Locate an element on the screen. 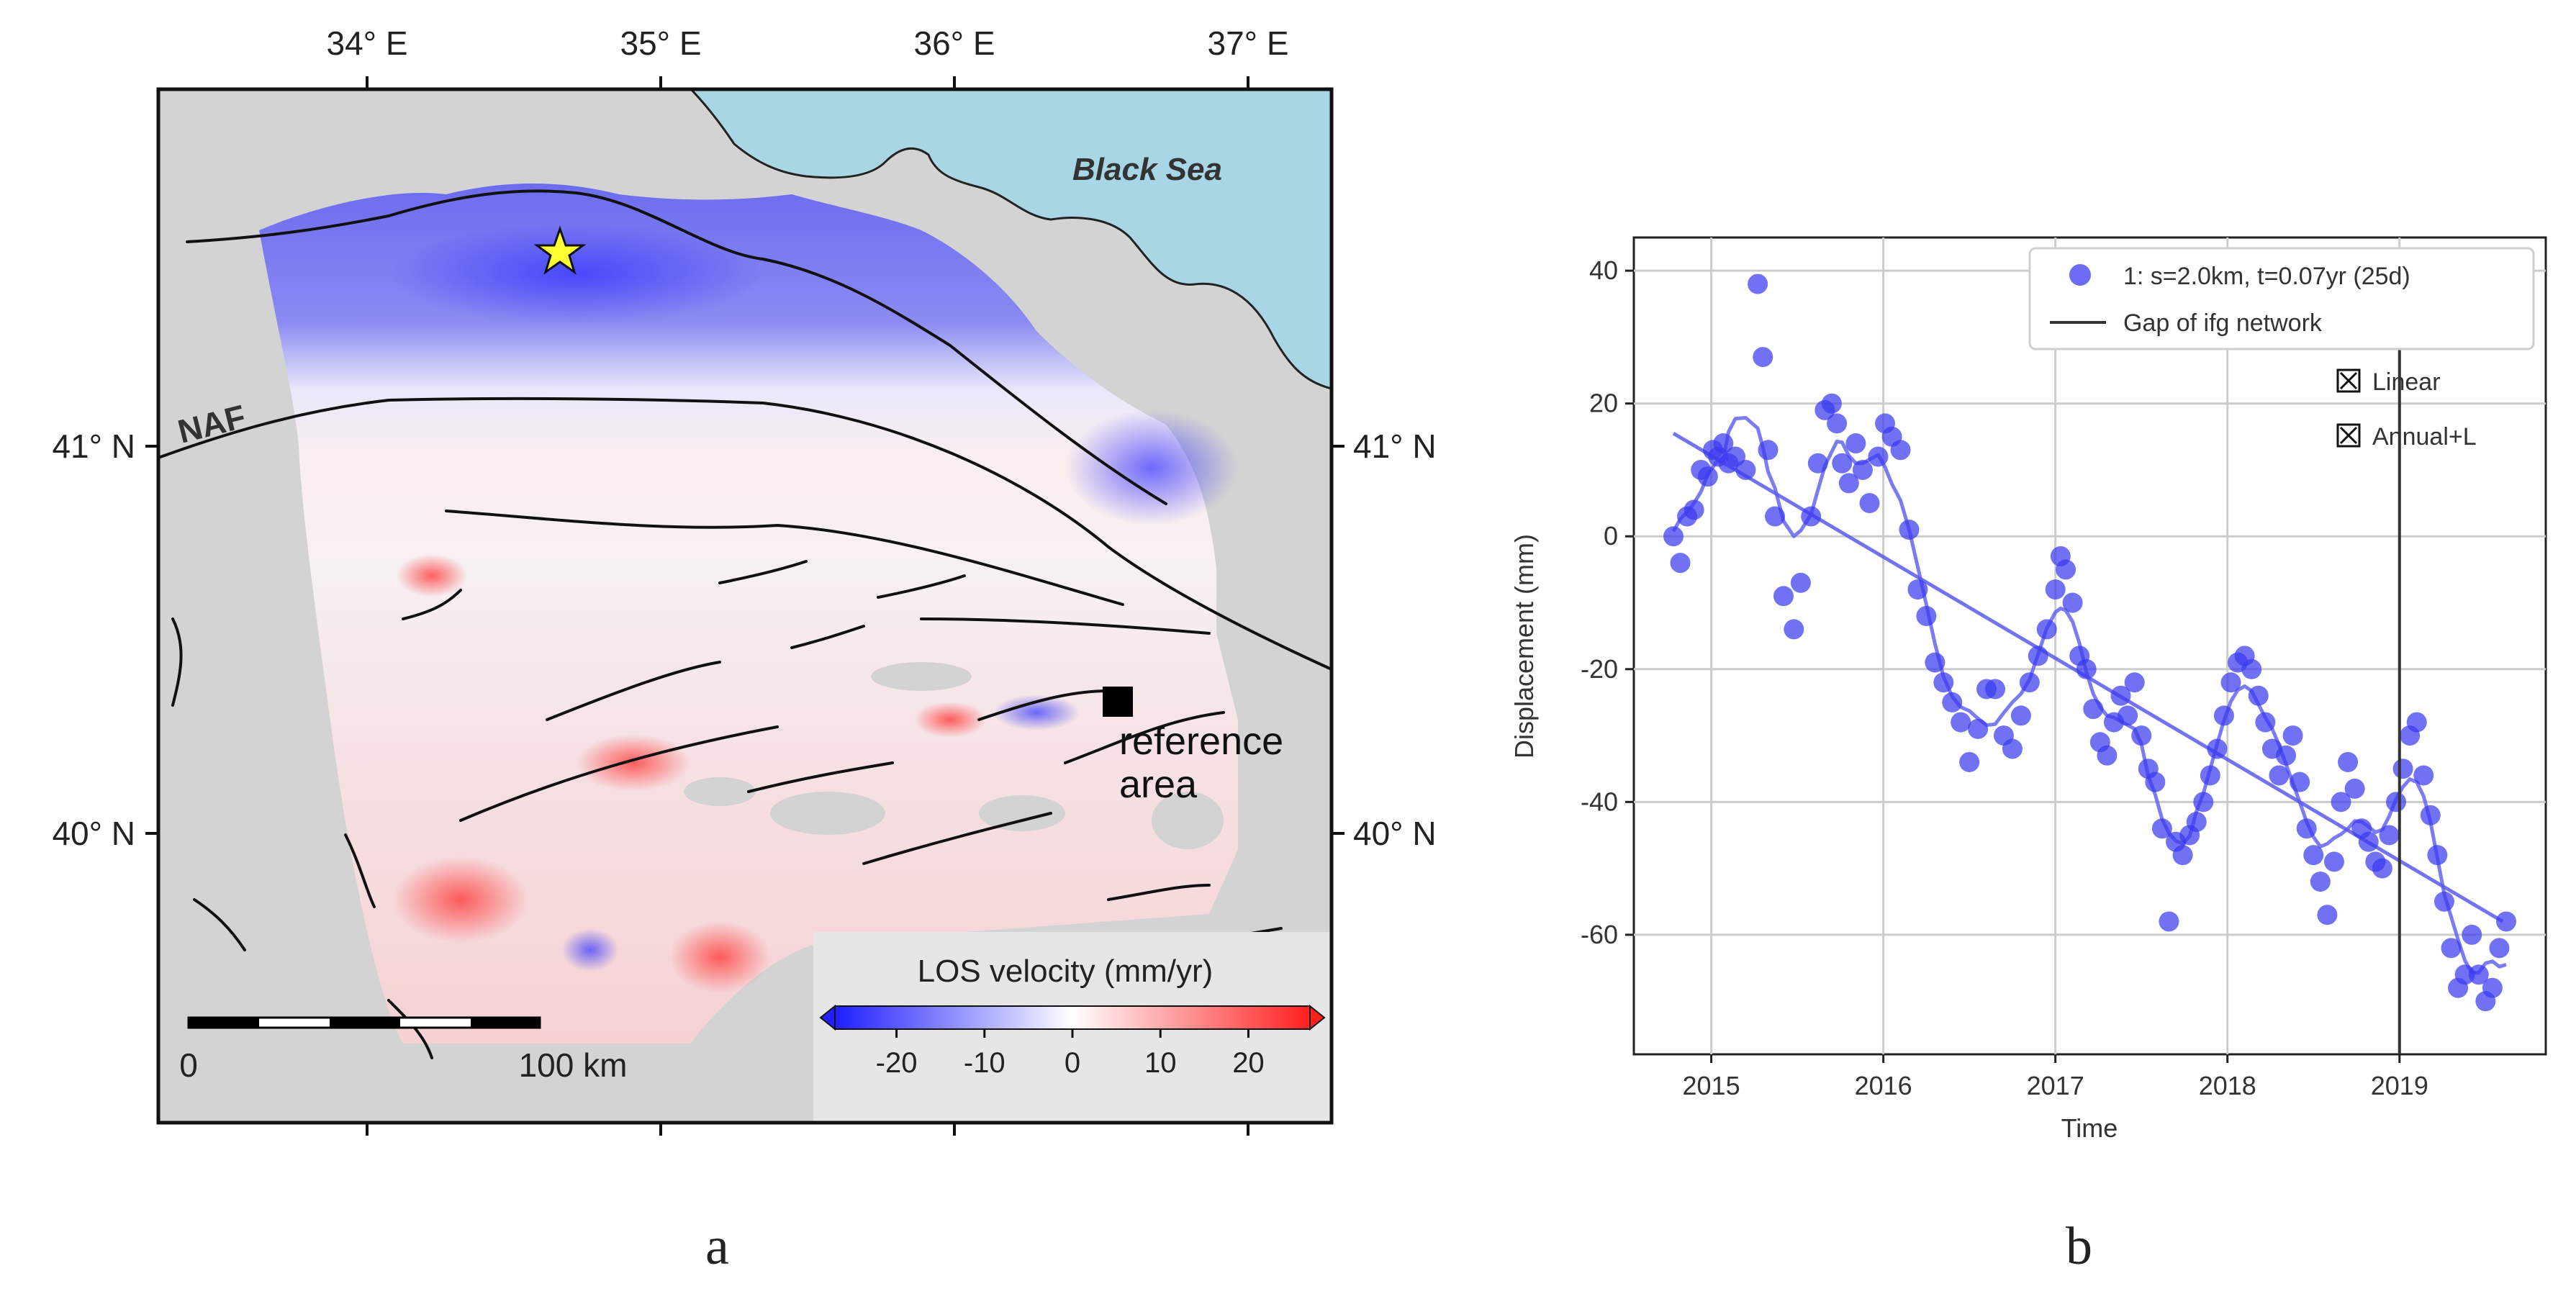  lon-tick-35: 35° E is located at coordinates (660, 43).